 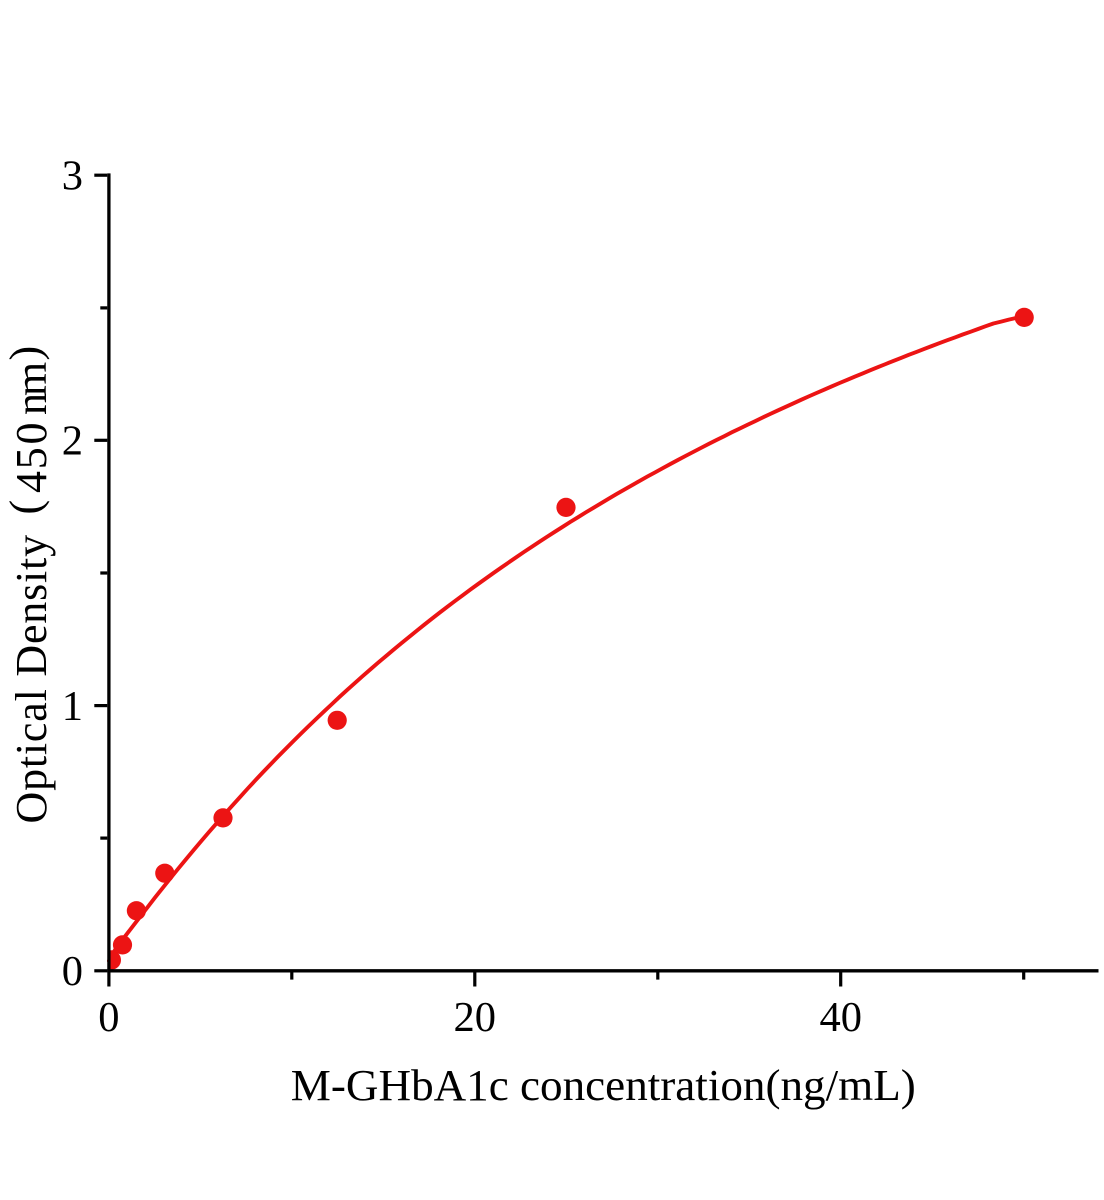 What do you see at coordinates (28, 584) in the screenshot?
I see `svg-text: Optical Density(450nm)` at bounding box center [28, 584].